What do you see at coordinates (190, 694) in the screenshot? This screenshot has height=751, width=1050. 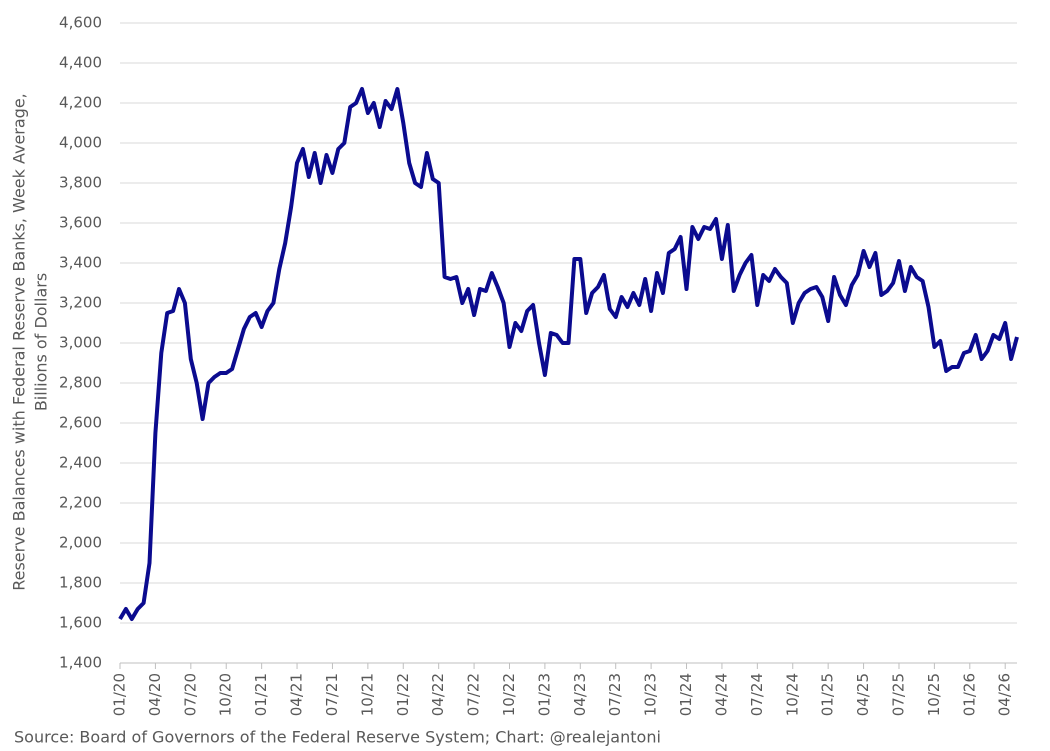 I see `x-tick-label: 07/20` at bounding box center [190, 694].